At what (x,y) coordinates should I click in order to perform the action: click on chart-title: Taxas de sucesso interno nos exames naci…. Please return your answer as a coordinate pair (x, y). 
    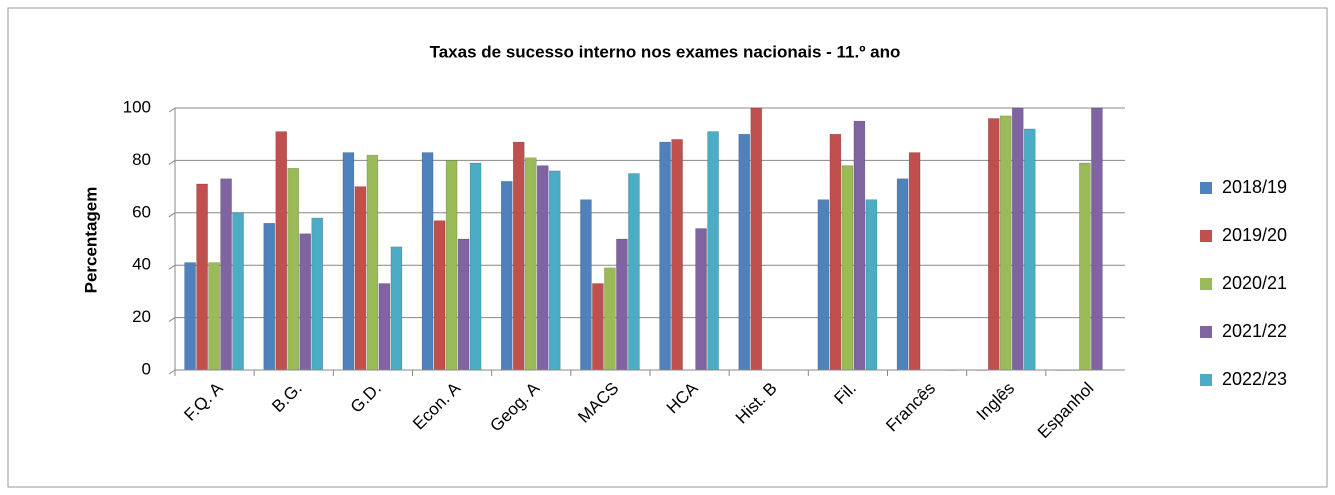
    Looking at the image, I should click on (665, 51).